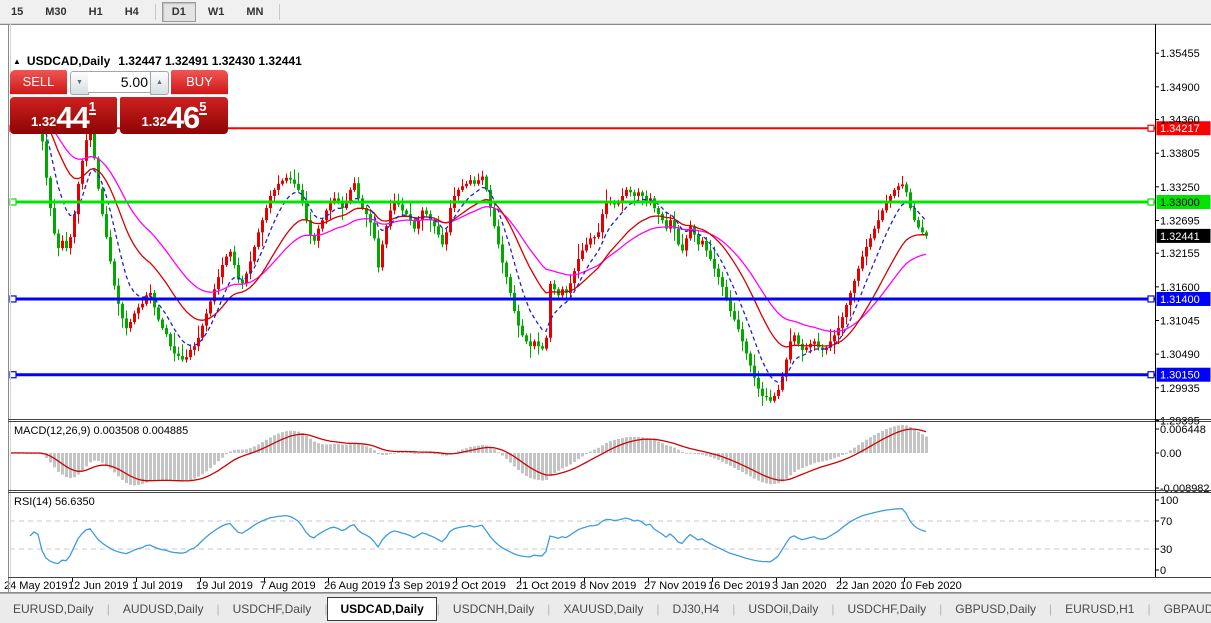 This screenshot has height=623, width=1211. I want to click on buy-price-display: 1.32 46 5, so click(174, 115).